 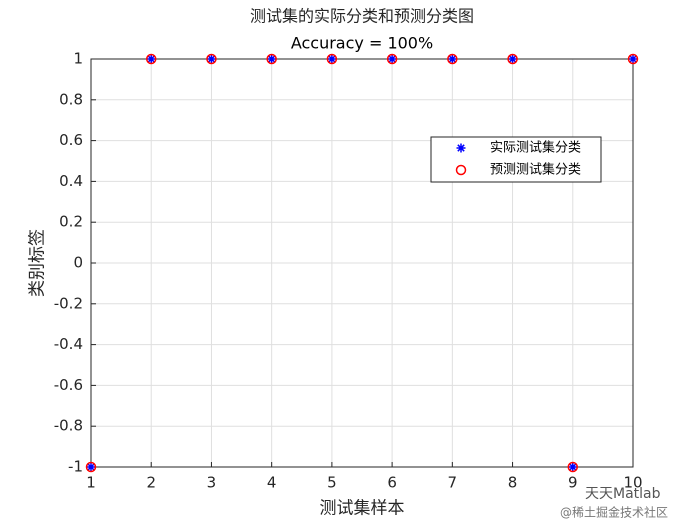 I want to click on watermark: @稀土掘金技术社区, so click(x=614, y=512).